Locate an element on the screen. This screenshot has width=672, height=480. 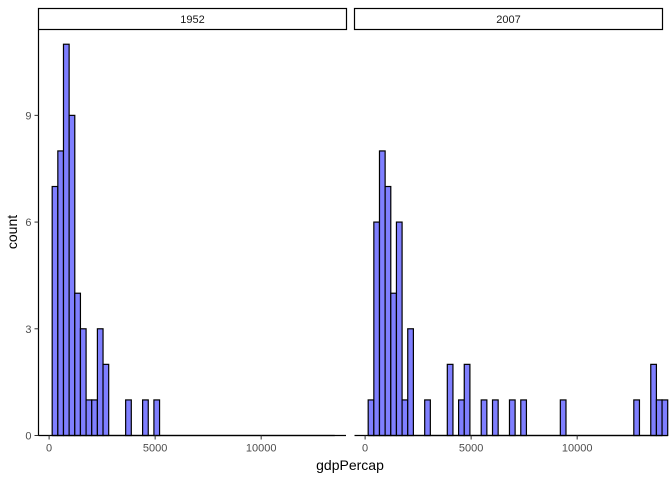
y-tick-label: 0 is located at coordinates (28, 437).